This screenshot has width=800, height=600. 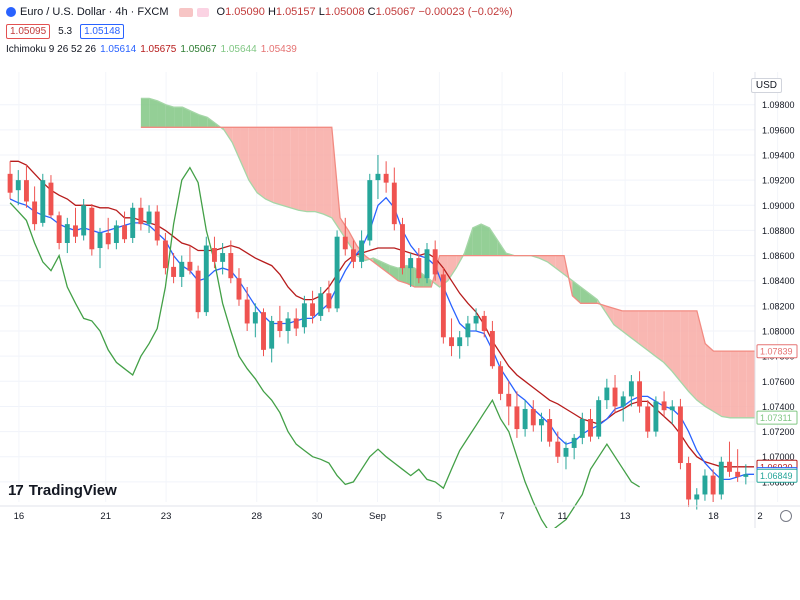 What do you see at coordinates (158, 49) in the screenshot?
I see `indicator-value-base: 1.05675` at bounding box center [158, 49].